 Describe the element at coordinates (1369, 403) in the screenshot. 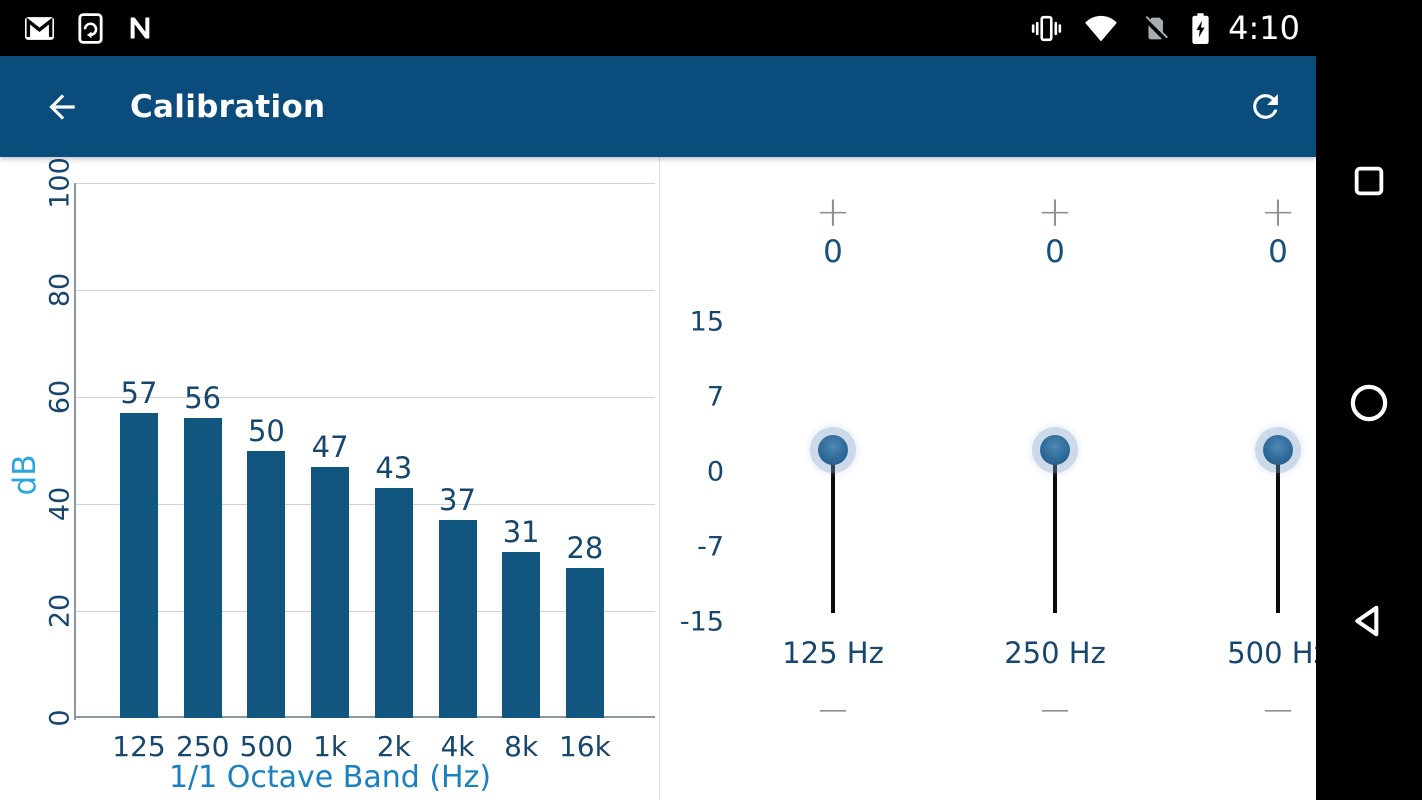

I see `home-button` at that location.